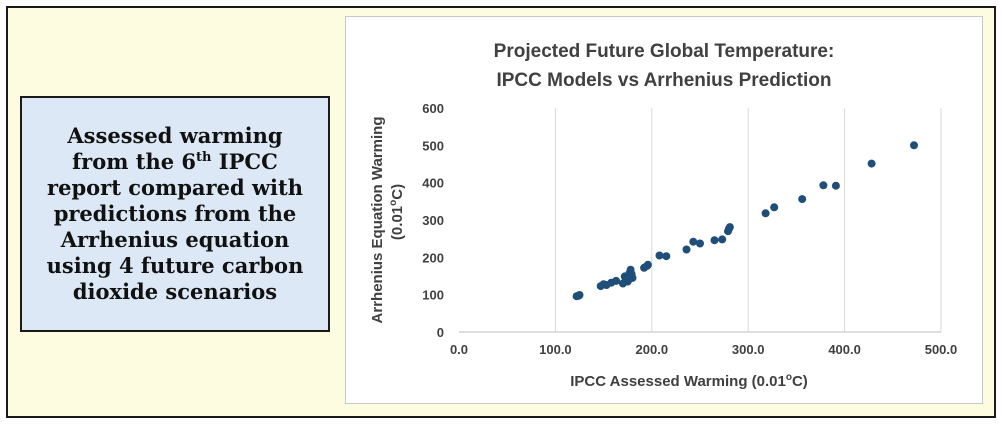 This screenshot has width=1002, height=425. I want to click on y-axis-label-line1: Arrhenius Equation Warming, so click(377, 220).